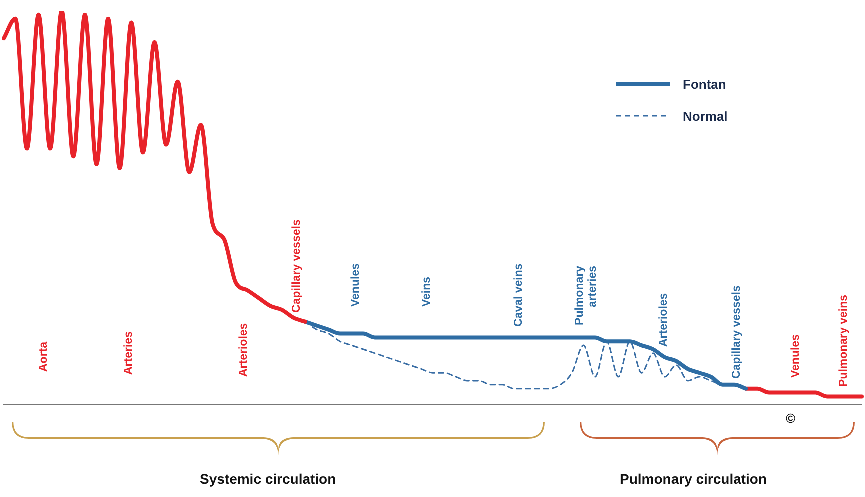  I want to click on annotation: Pulmonary veins, so click(844, 340).